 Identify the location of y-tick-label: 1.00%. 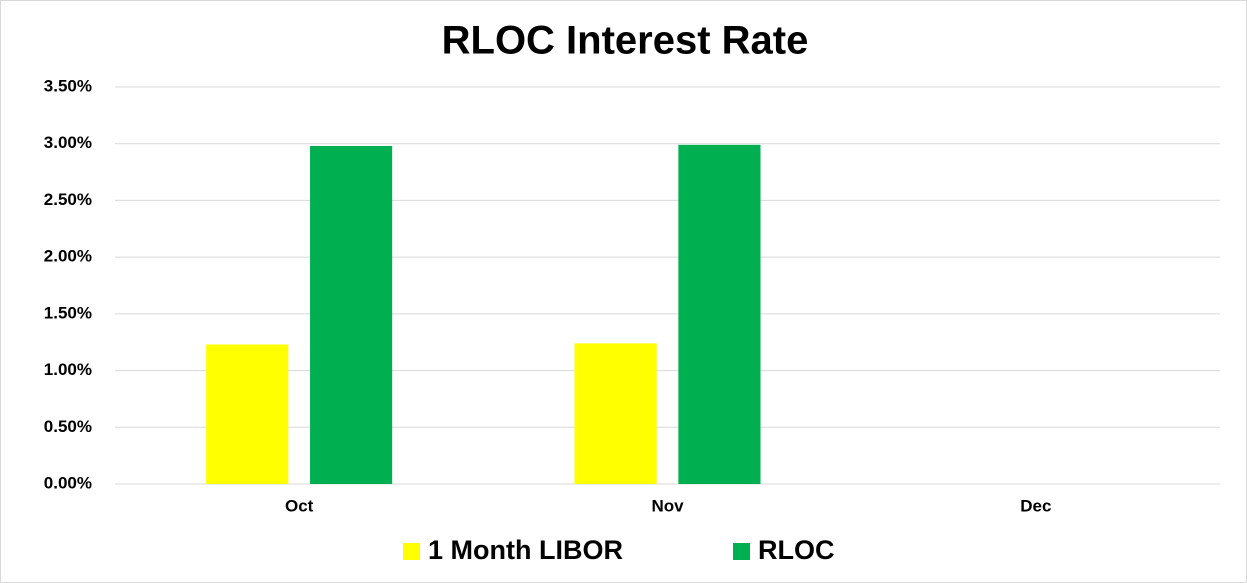
(68, 369).